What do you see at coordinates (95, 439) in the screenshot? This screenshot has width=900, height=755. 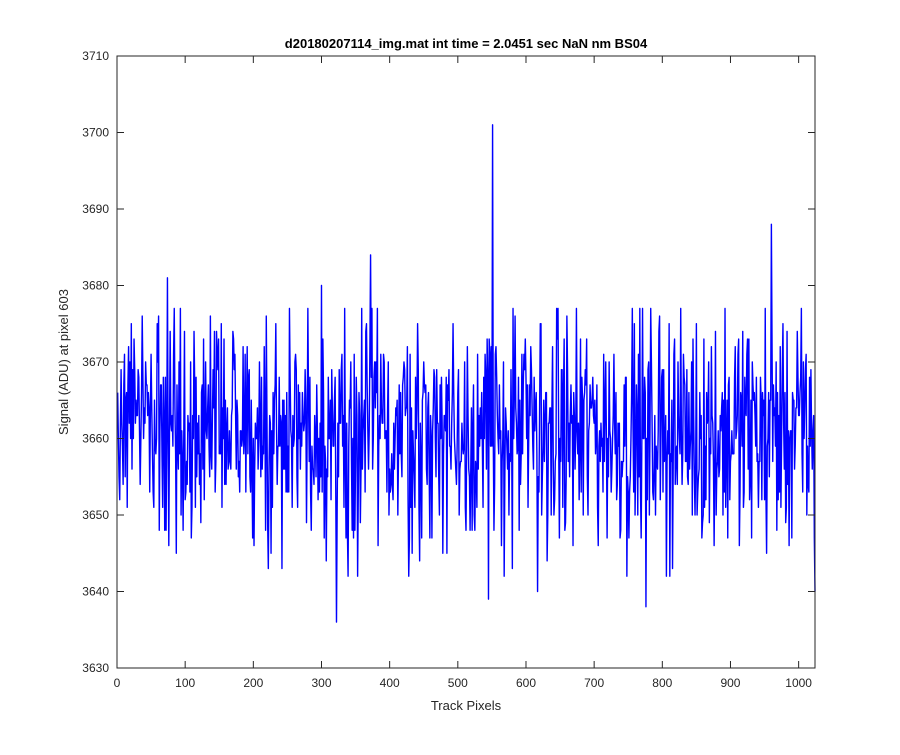 I see `y-tick-label: 3660` at bounding box center [95, 439].